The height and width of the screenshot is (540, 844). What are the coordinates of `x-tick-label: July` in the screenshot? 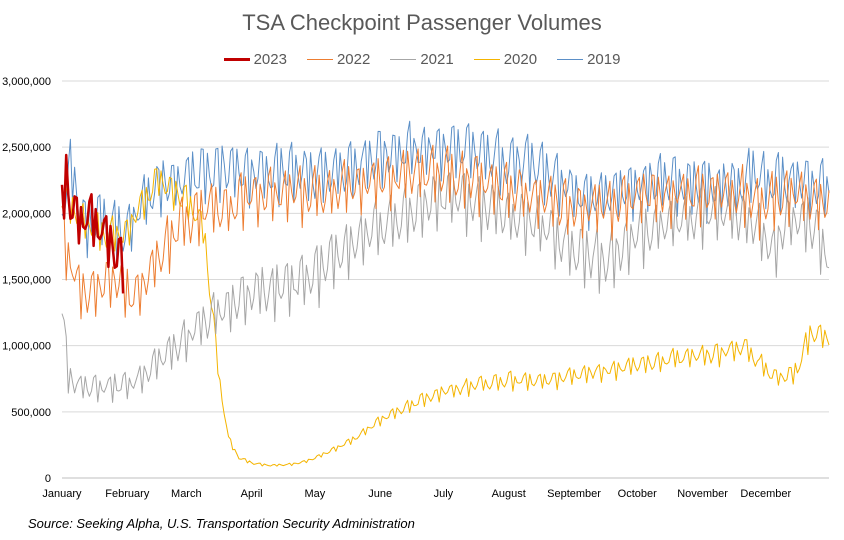 It's located at (444, 494).